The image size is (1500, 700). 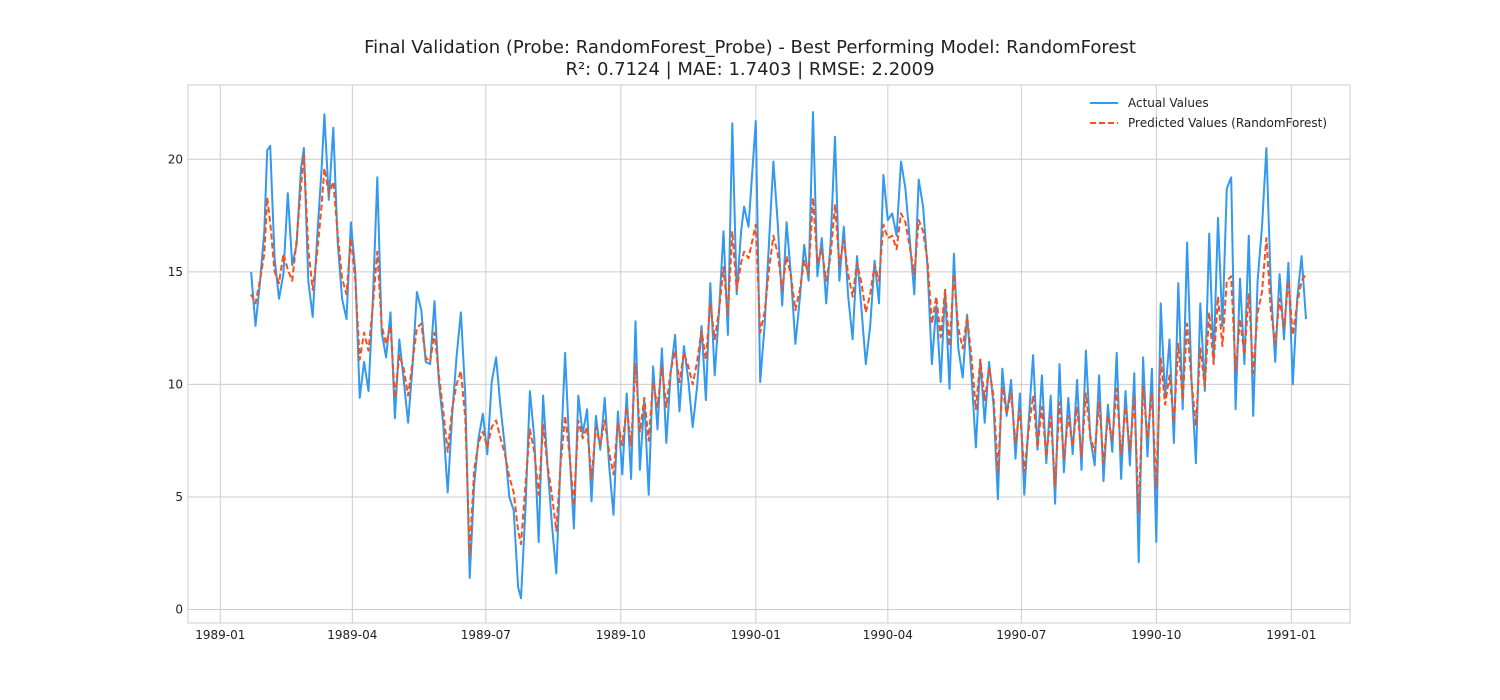 I want to click on legend-label-actual: Actual Values, so click(x=1168, y=103).